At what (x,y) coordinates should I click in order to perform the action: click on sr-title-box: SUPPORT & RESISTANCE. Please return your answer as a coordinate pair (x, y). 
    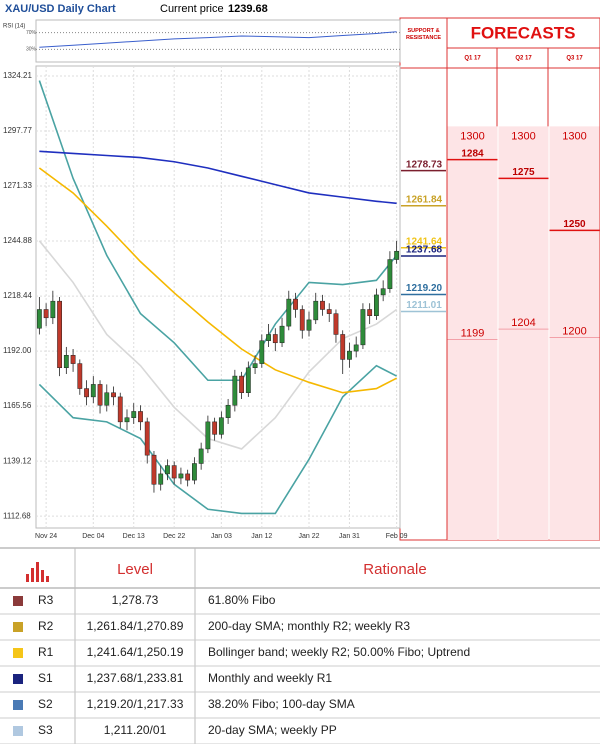
    Looking at the image, I should click on (423, 34).